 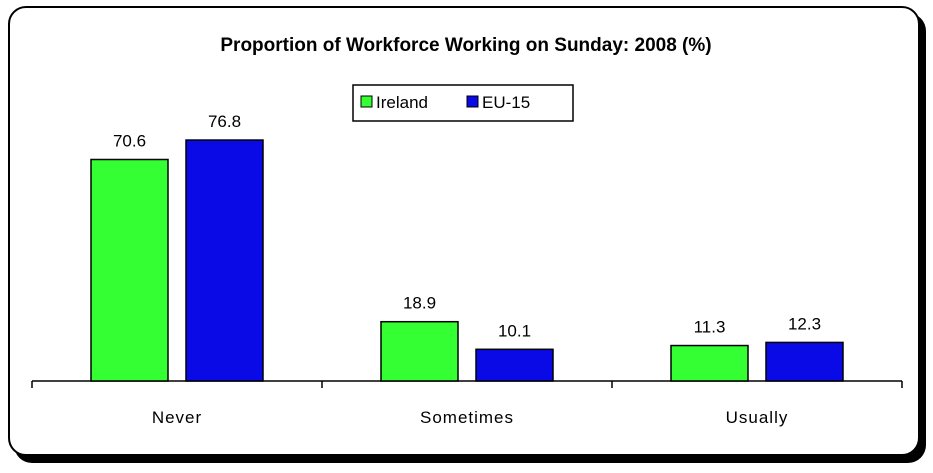 What do you see at coordinates (804, 323) in the screenshot?
I see `value-label: 12.3` at bounding box center [804, 323].